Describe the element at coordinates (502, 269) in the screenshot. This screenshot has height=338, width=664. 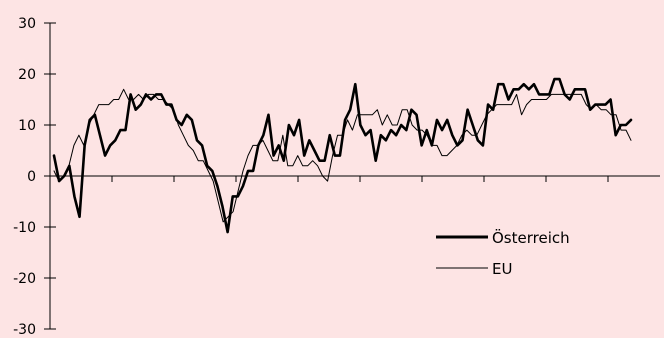
I see `legend-label-eu: EU` at that location.